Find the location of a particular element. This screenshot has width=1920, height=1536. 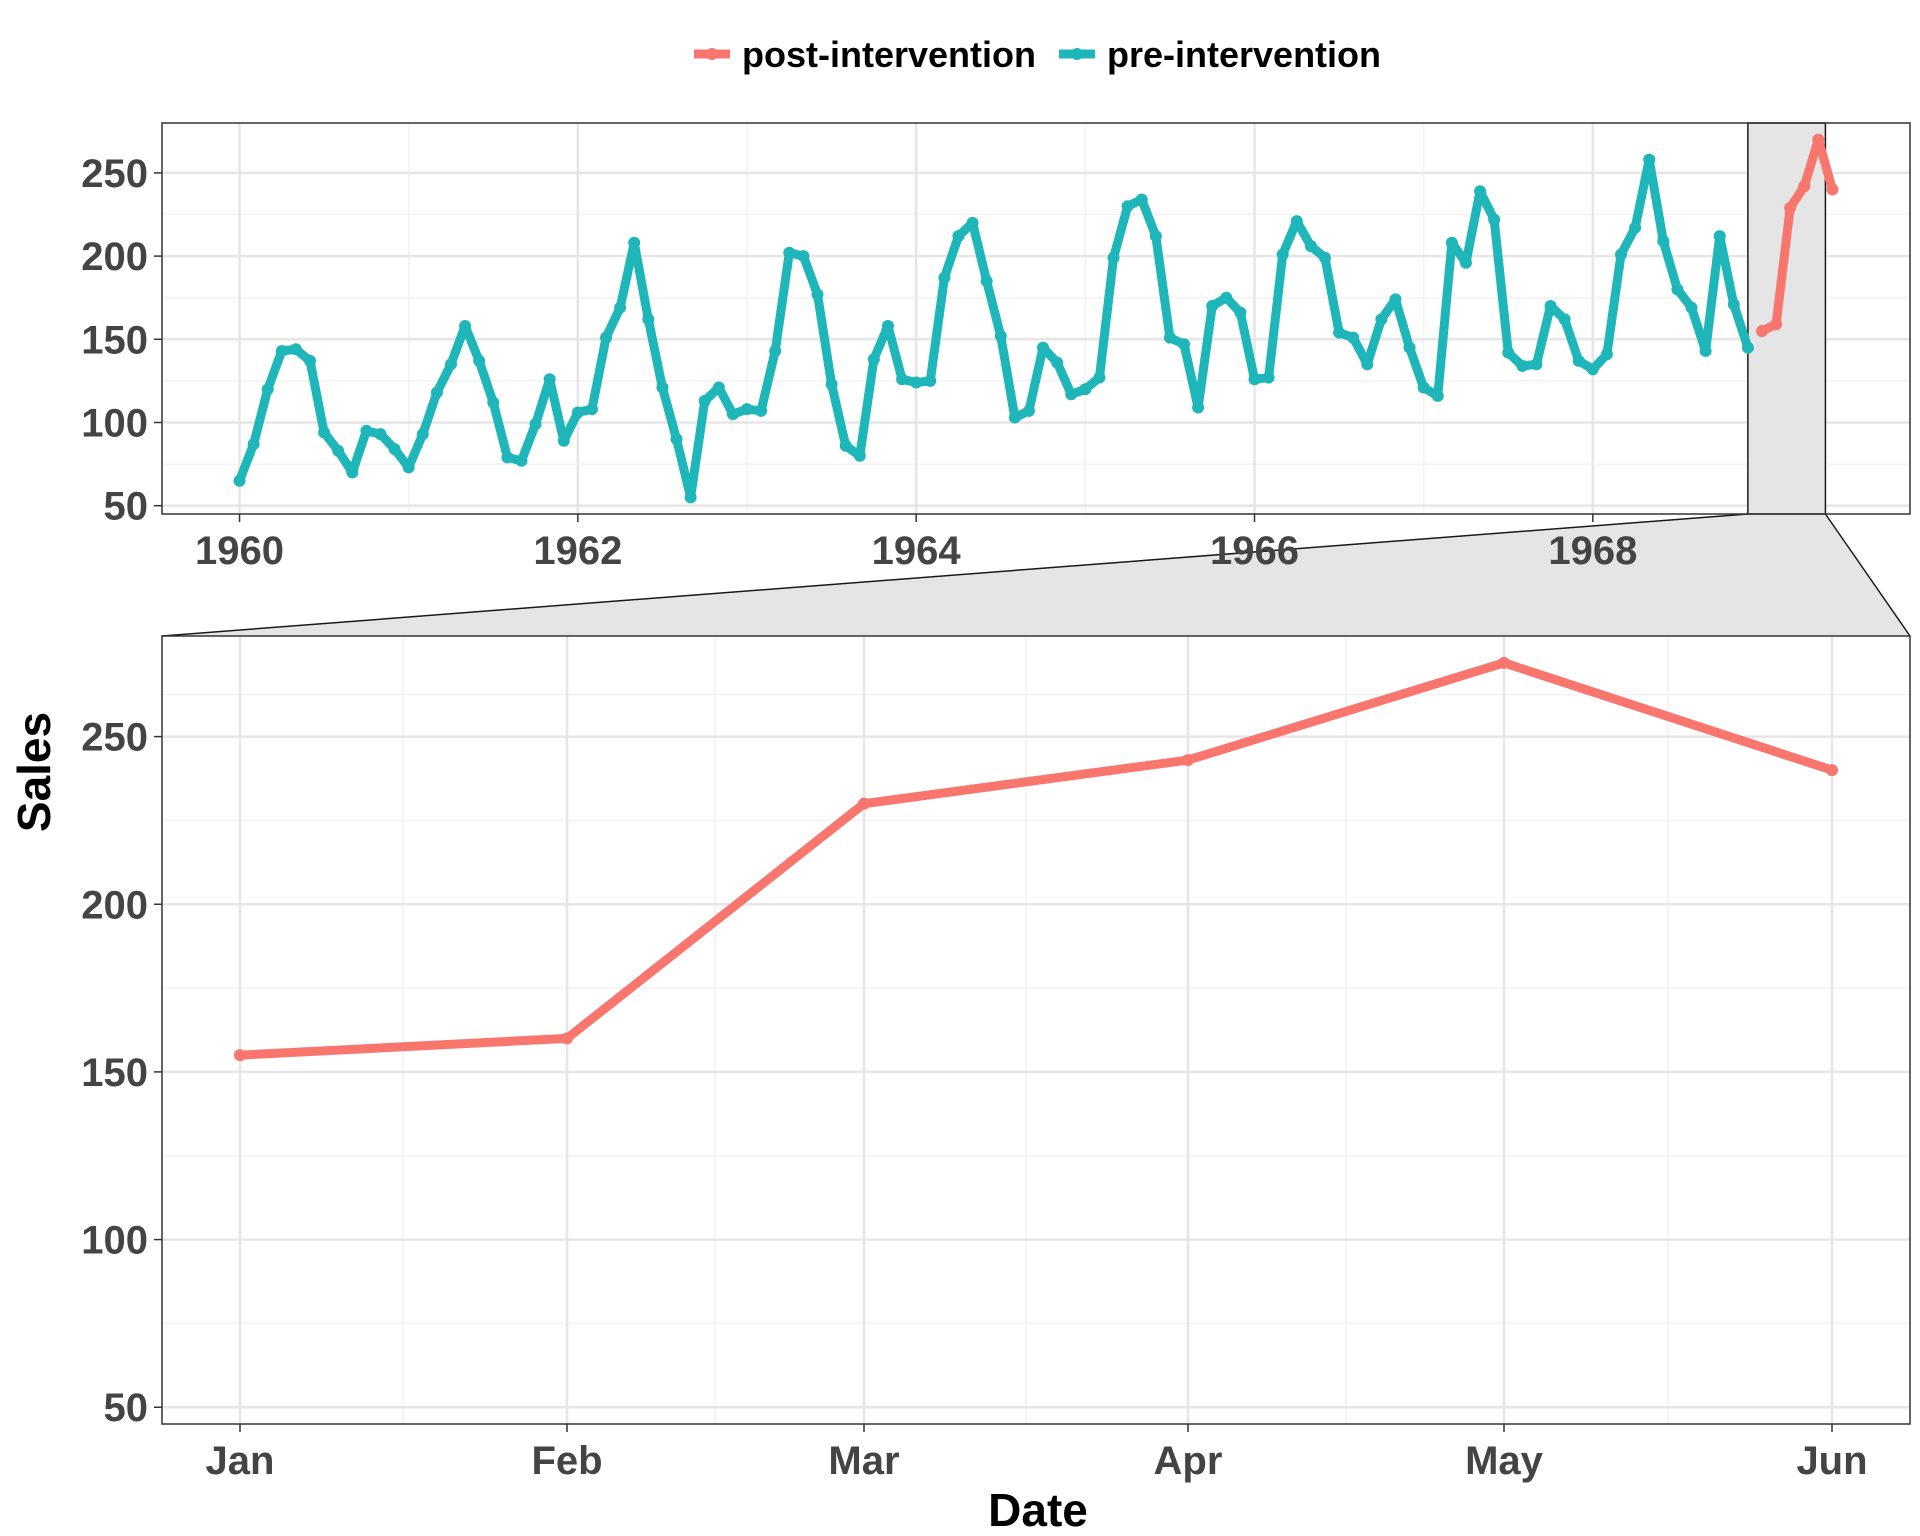

legend-key-post is located at coordinates (712, 54).